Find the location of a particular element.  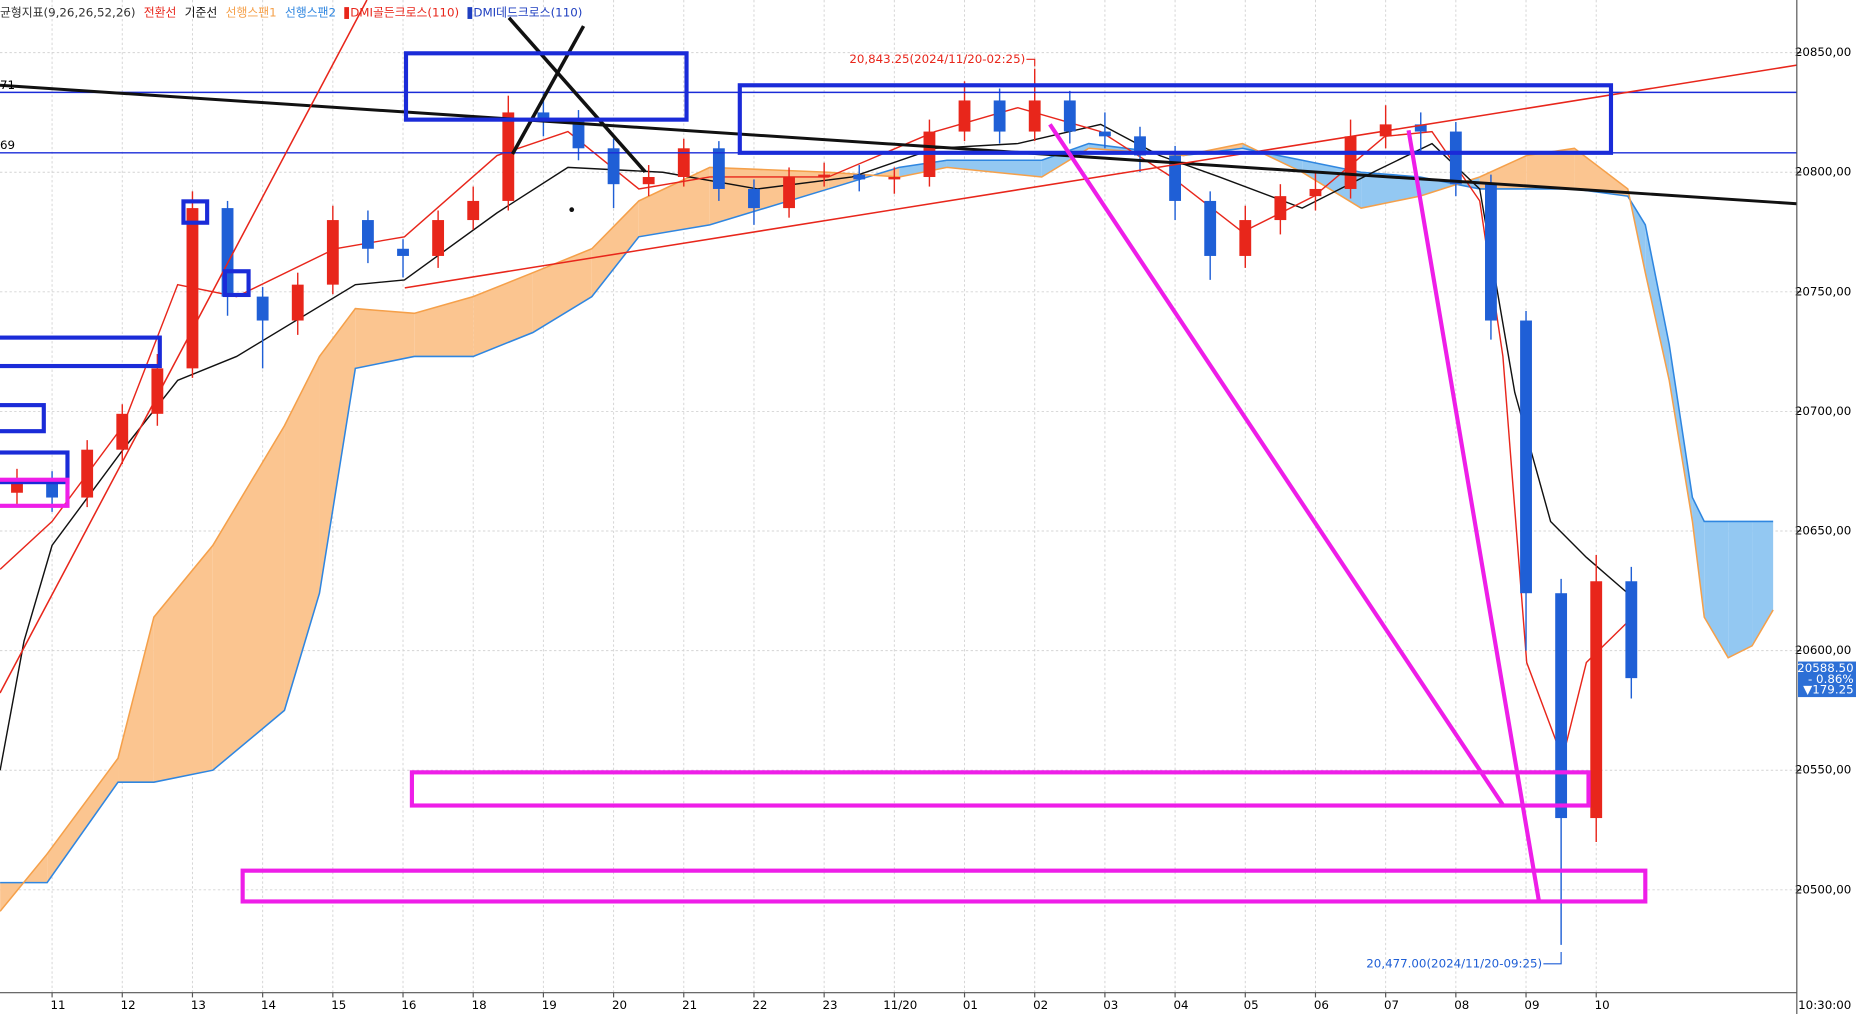

legend-entry: DMI데드크로스(110) is located at coordinates (527, 13).